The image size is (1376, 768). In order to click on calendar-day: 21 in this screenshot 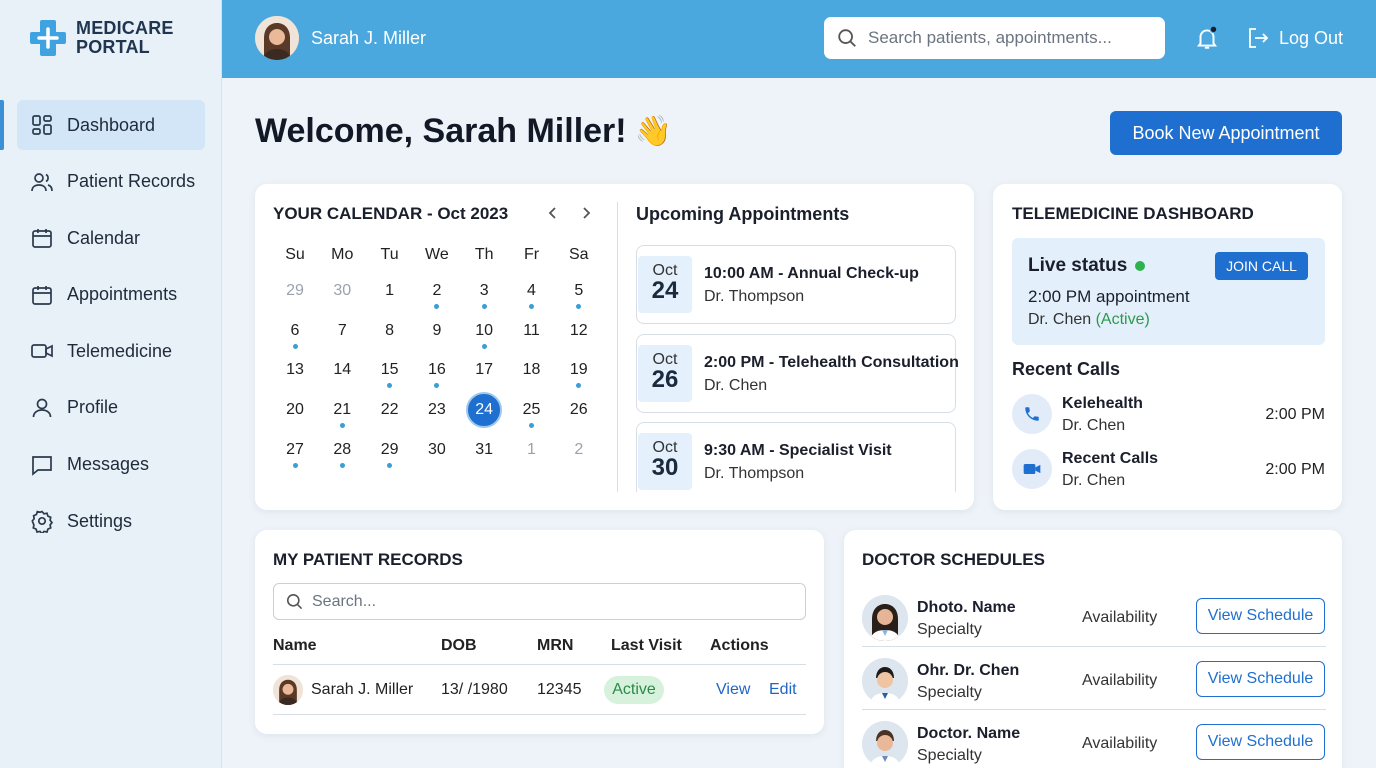, I will do `click(342, 410)`.